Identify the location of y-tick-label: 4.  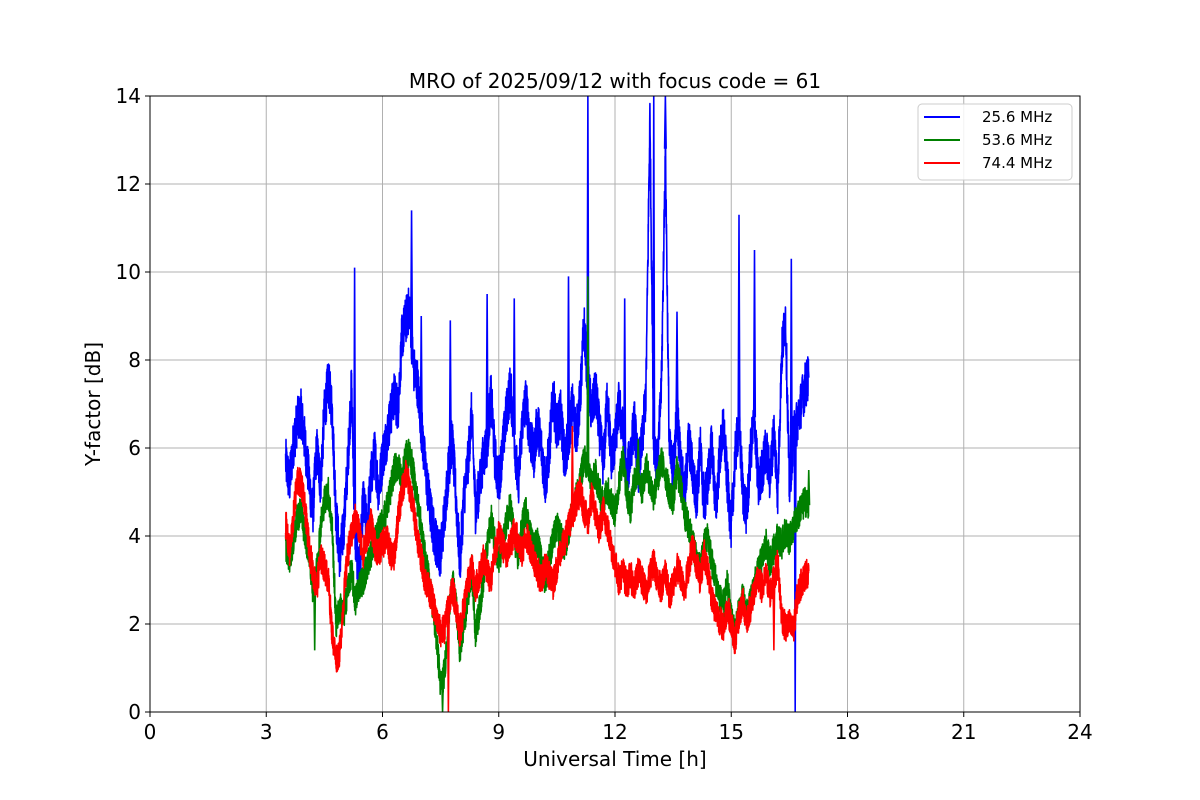
(134, 536).